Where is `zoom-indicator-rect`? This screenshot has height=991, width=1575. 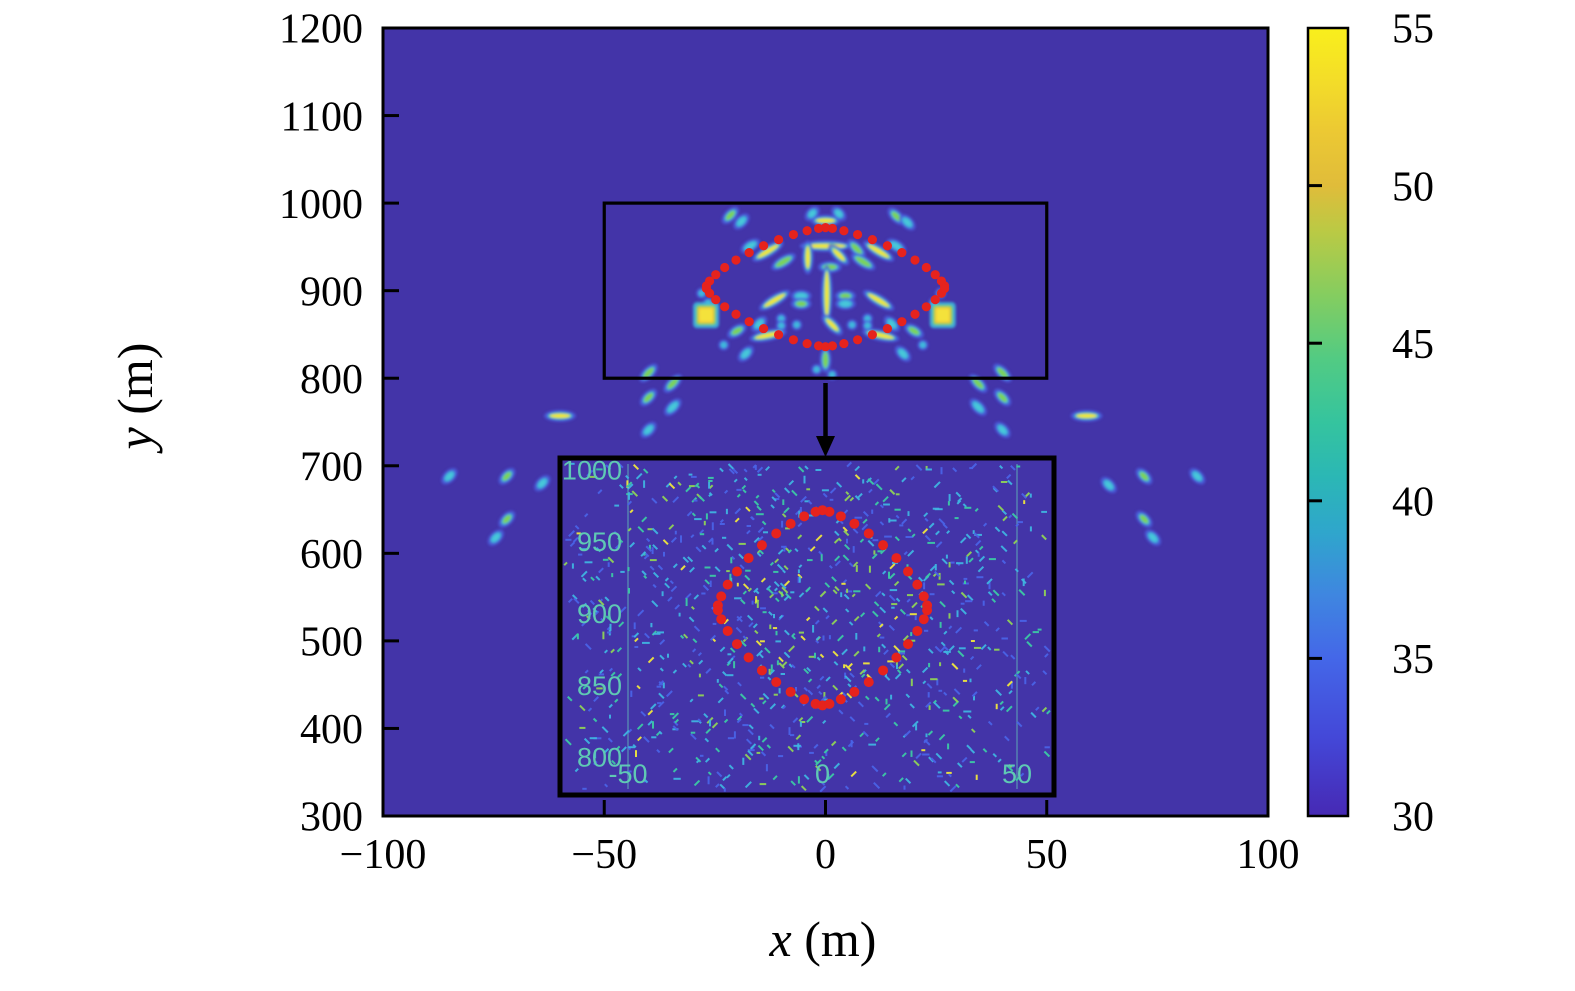 zoom-indicator-rect is located at coordinates (825, 290).